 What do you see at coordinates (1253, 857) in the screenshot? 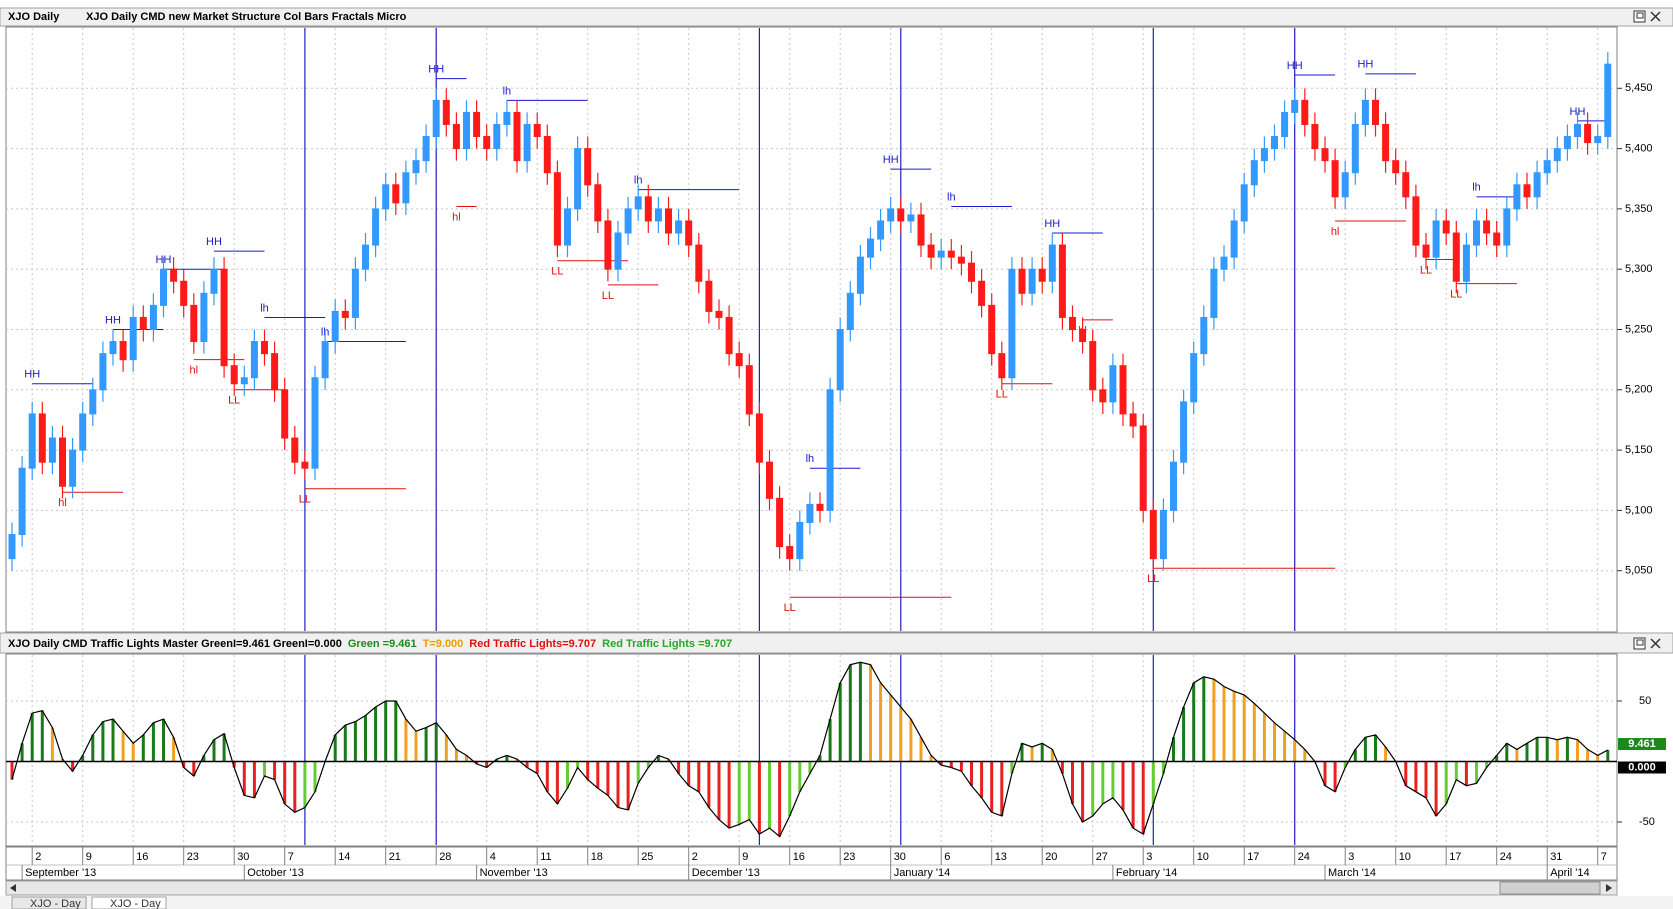
I see `x-tick-label: 17` at bounding box center [1253, 857].